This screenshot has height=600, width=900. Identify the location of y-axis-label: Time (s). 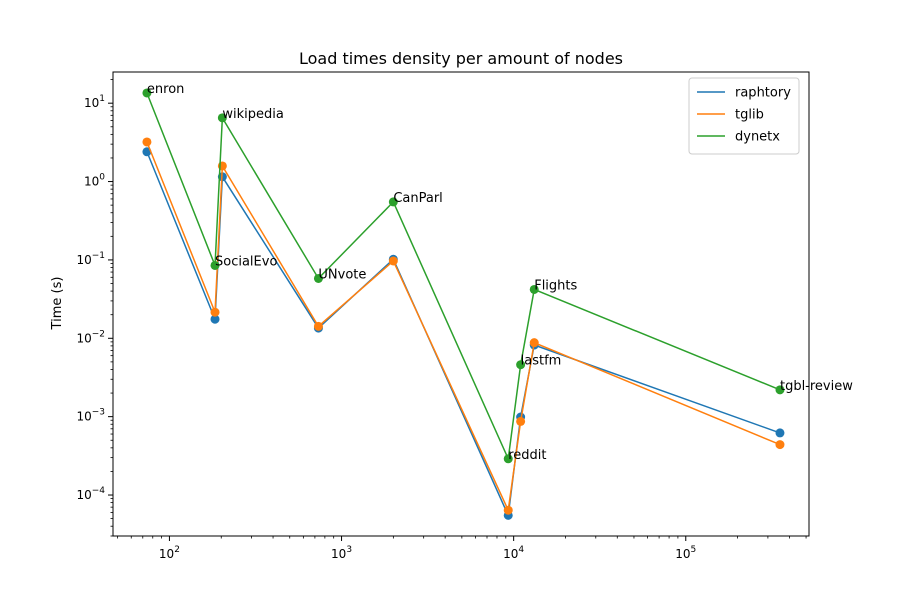
(57, 304).